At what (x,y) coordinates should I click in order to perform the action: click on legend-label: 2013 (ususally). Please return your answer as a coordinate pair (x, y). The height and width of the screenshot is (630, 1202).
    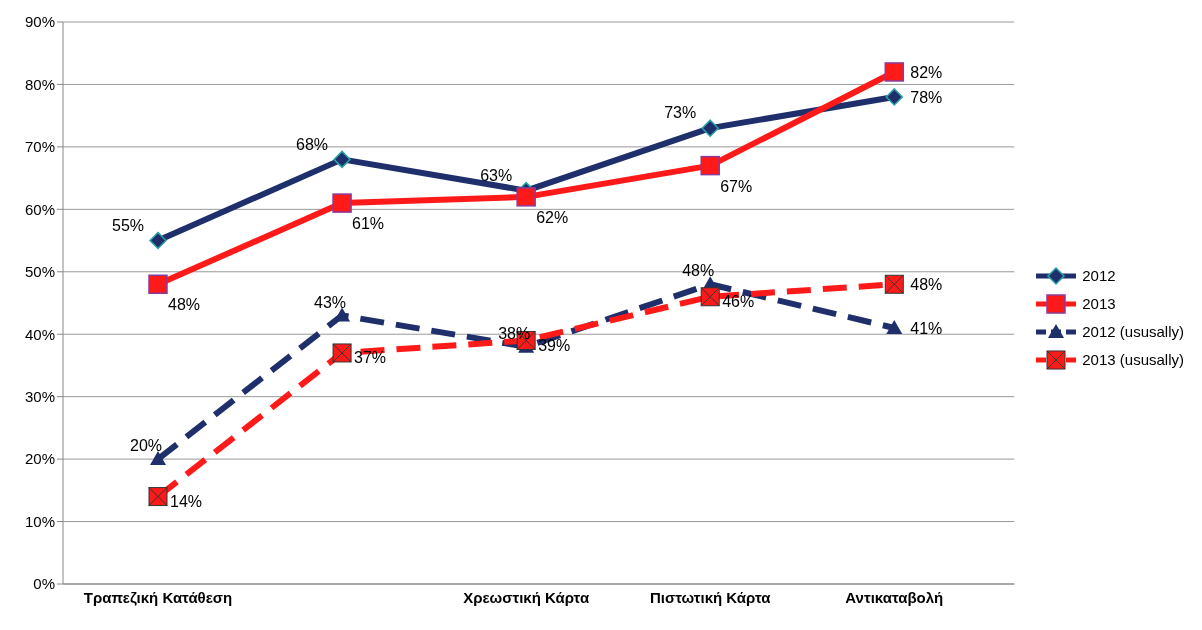
    Looking at the image, I should click on (1133, 360).